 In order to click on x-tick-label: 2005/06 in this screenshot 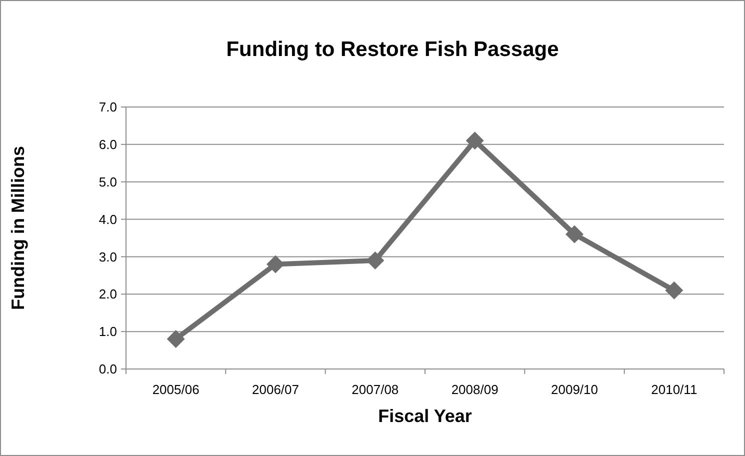, I will do `click(176, 389)`.